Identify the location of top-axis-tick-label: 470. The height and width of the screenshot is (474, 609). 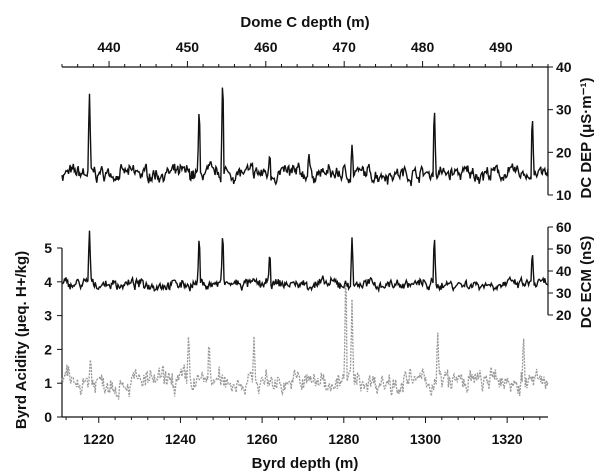
(345, 47).